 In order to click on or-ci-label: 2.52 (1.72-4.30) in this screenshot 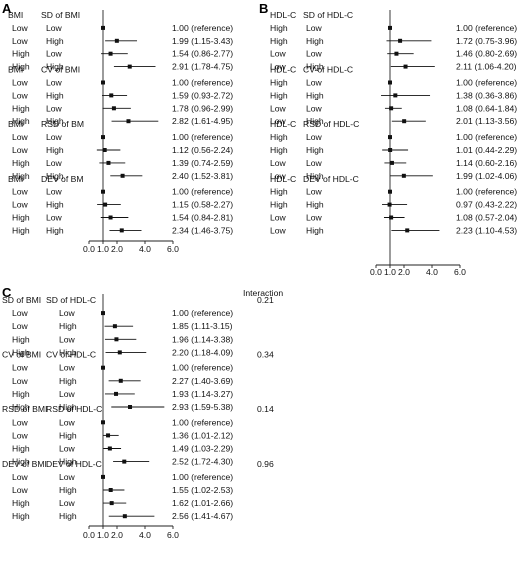, I will do `click(202, 462)`.